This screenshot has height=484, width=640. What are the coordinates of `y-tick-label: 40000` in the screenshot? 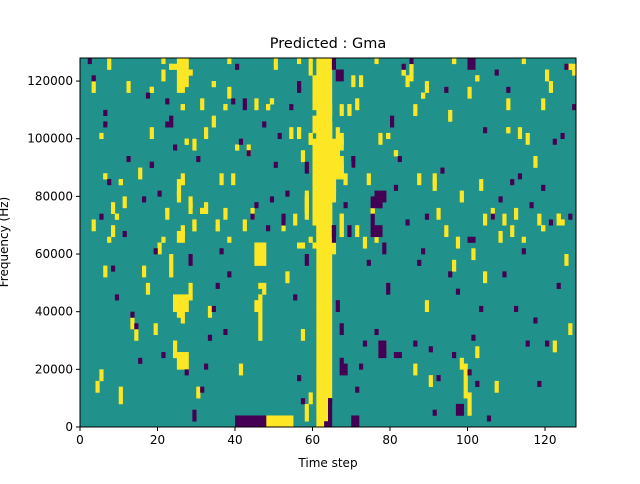 It's located at (54, 312).